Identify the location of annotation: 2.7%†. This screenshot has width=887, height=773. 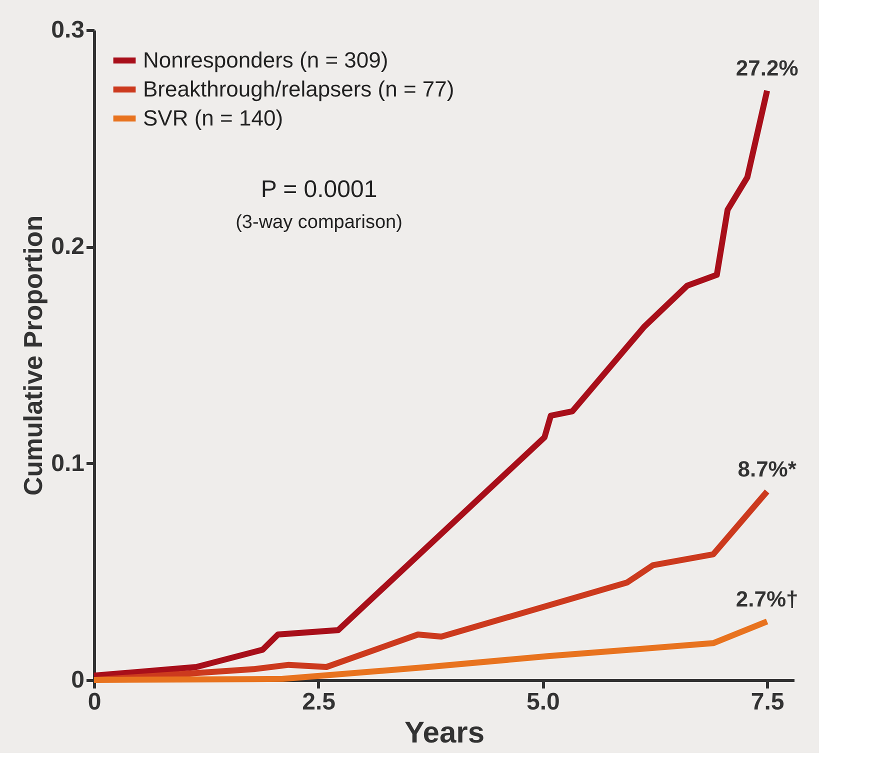
(767, 599).